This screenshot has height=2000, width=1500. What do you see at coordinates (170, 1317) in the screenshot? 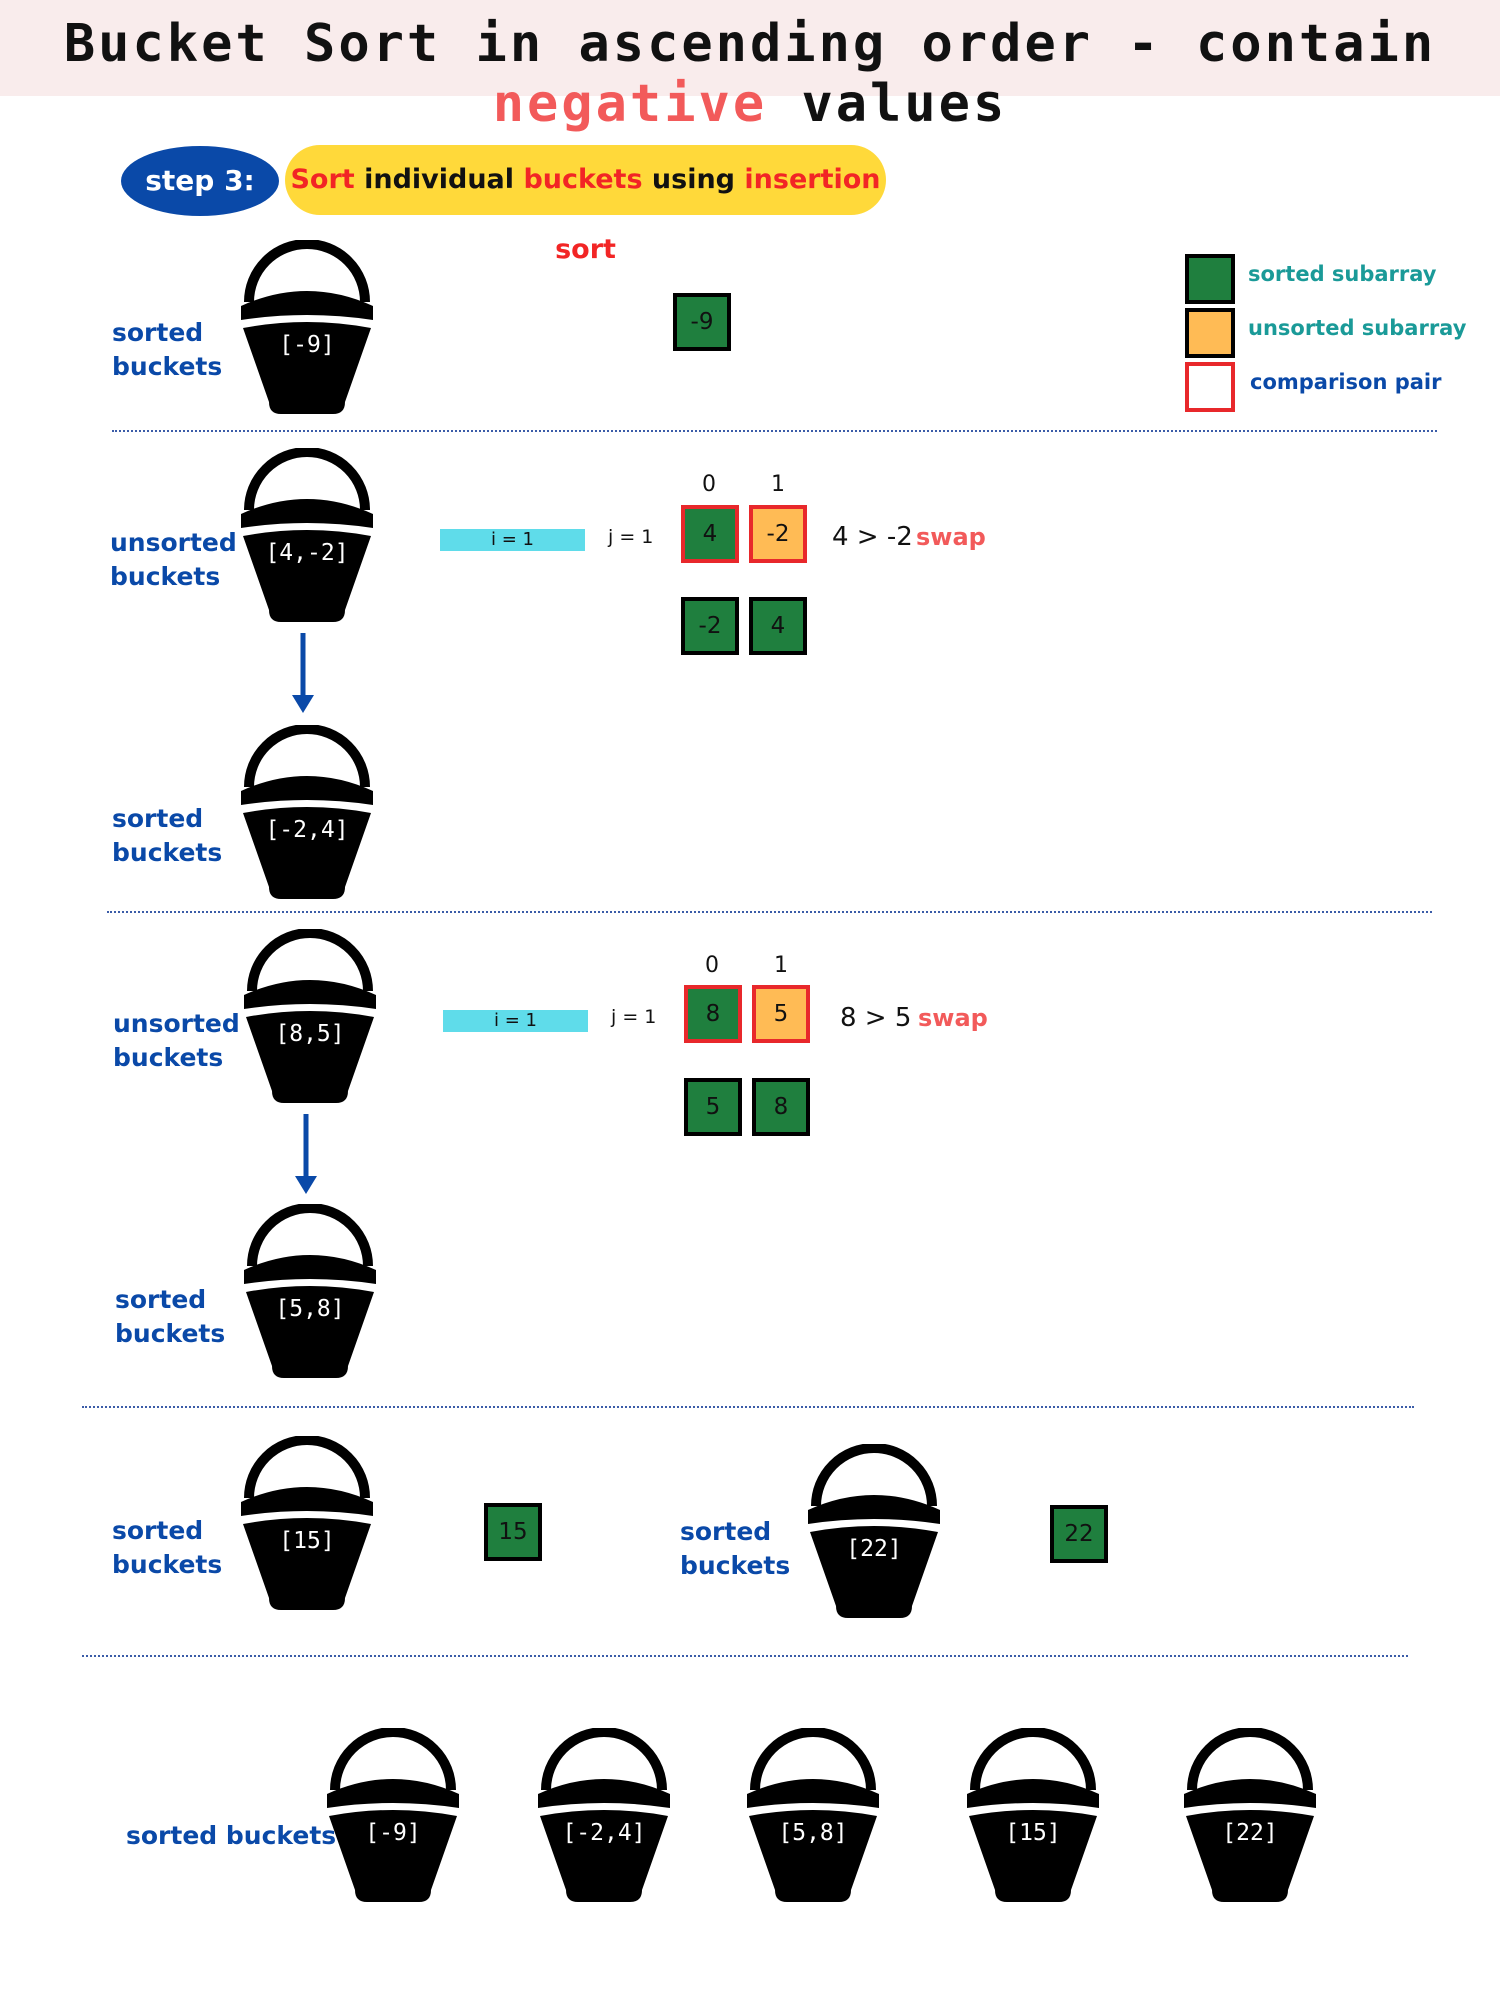
I see `label-sorted-buckets-3: sorted buckets` at bounding box center [170, 1317].